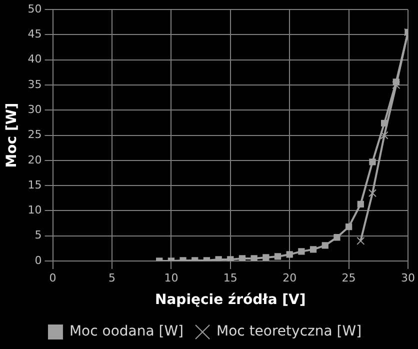 The width and height of the screenshot is (418, 349). I want to click on y-tick-label: 10, so click(35, 210).